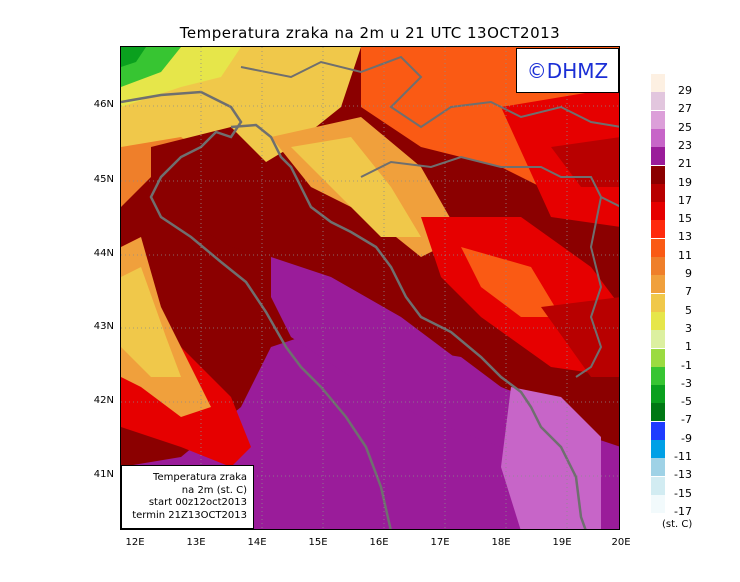 This screenshot has width=740, height=582. Describe the element at coordinates (695, 103) in the screenshot. I see `legend-item: 27` at that location.